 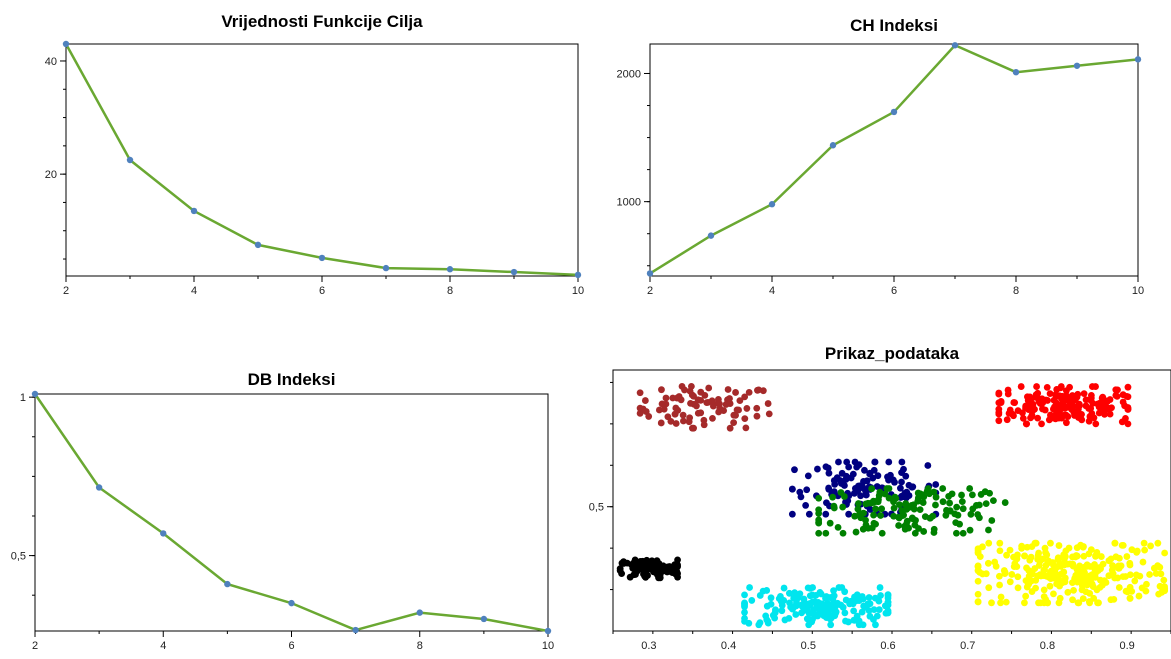 I want to click on chart-title: Vrijednosti Funkcije Cilja, so click(x=322, y=21).